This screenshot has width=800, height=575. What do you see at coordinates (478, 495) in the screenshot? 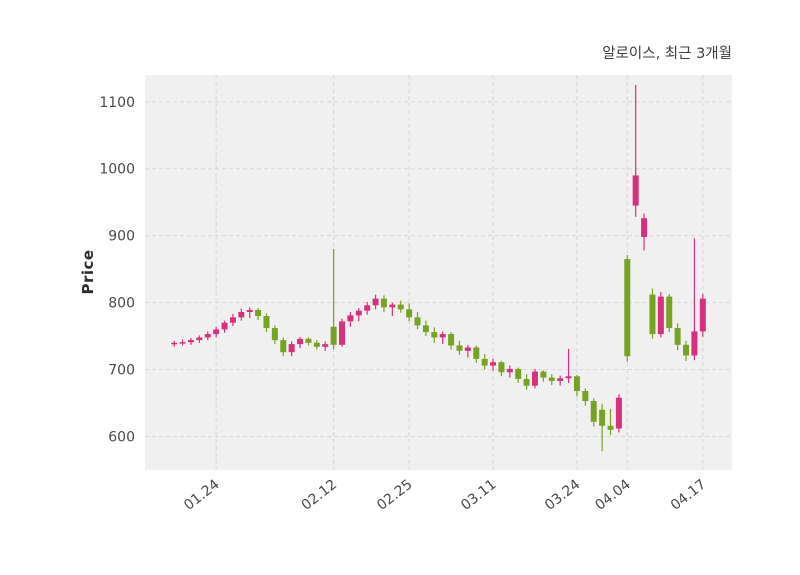
I see `x-tick-label: 03.11` at bounding box center [478, 495].